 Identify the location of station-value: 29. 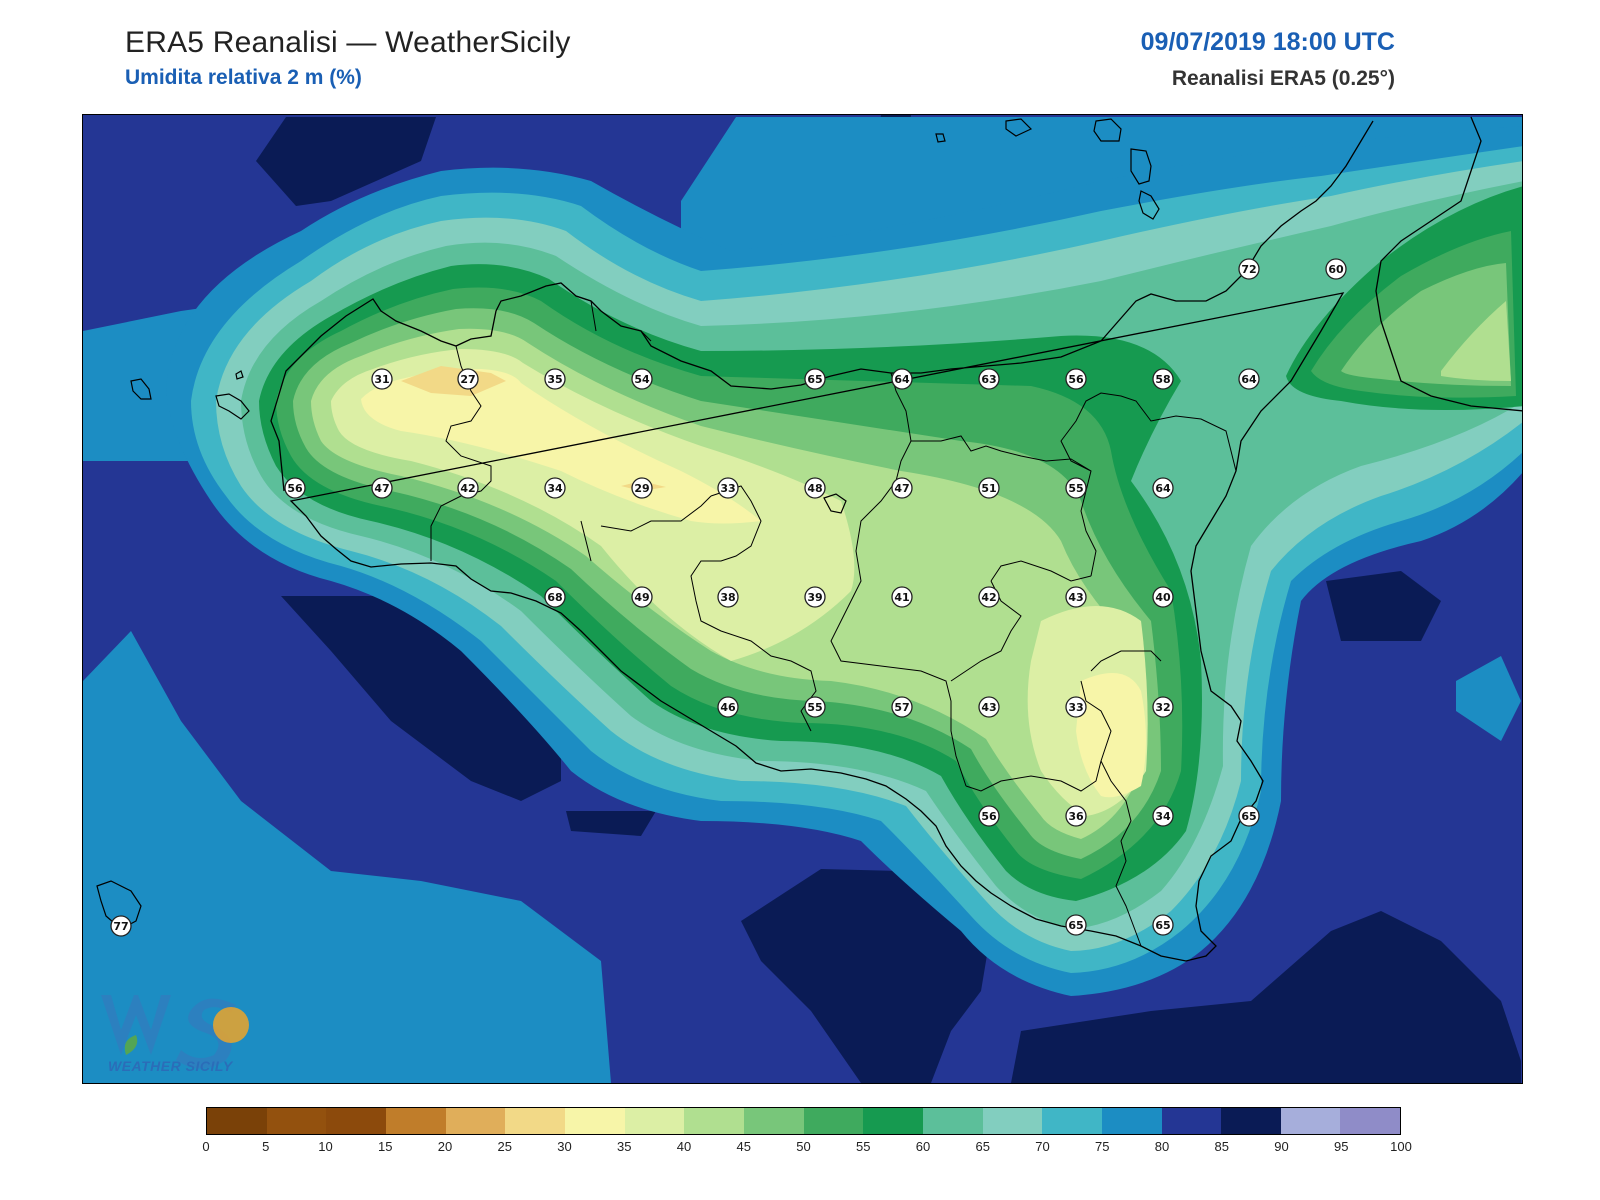
(641, 488).